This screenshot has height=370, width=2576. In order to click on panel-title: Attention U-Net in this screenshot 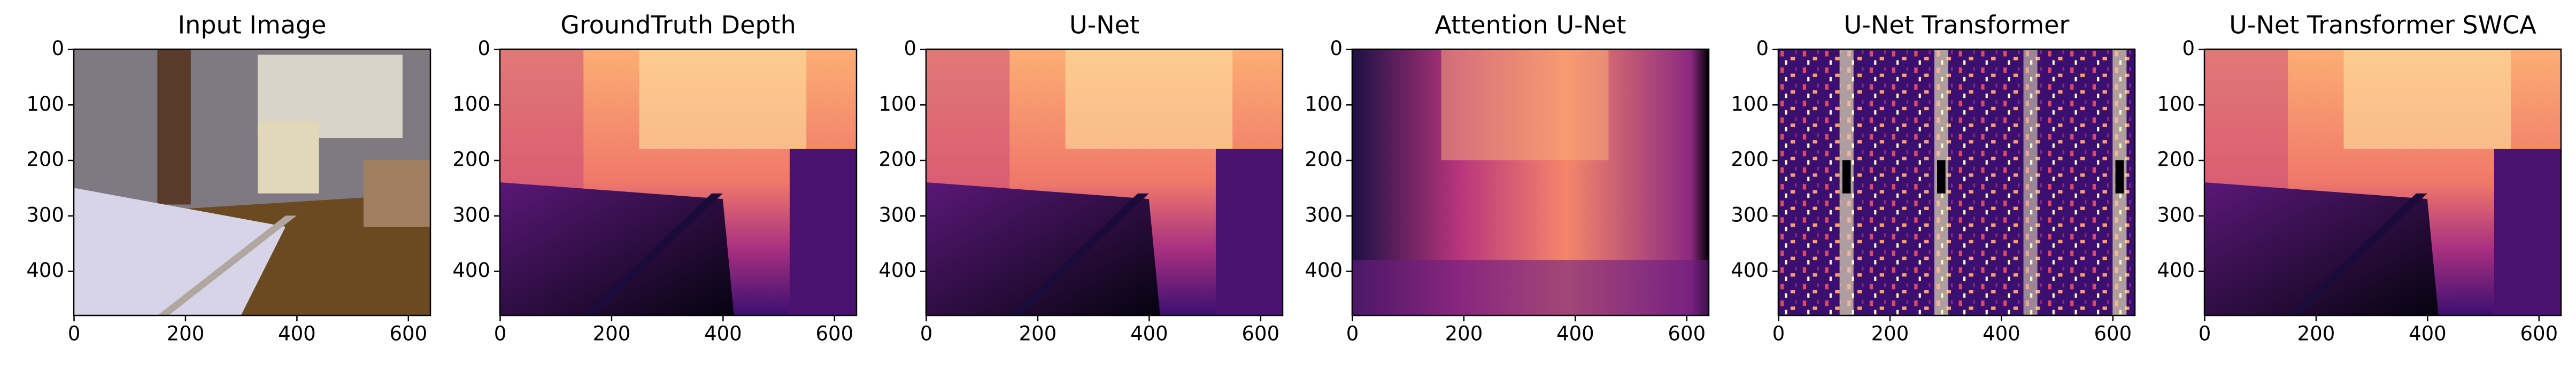, I will do `click(1530, 25)`.